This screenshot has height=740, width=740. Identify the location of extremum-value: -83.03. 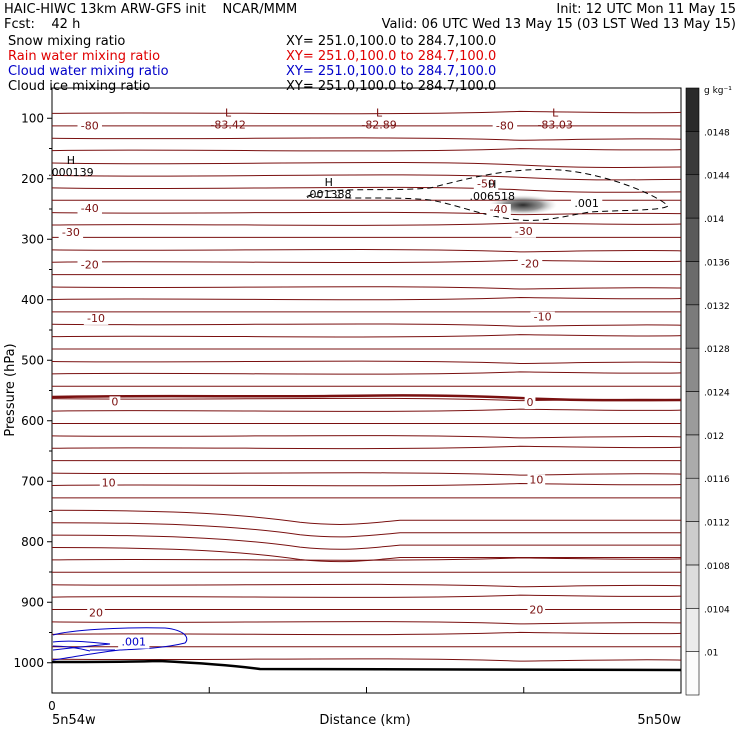
(554, 124).